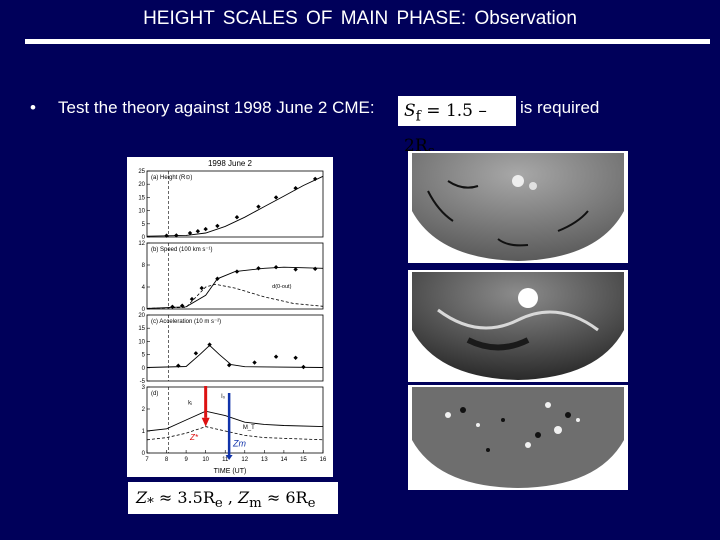 The image size is (720, 540). Describe the element at coordinates (216, 107) in the screenshot. I see `bullet-text: Test the theory against 1998 June 2 CME:` at that location.